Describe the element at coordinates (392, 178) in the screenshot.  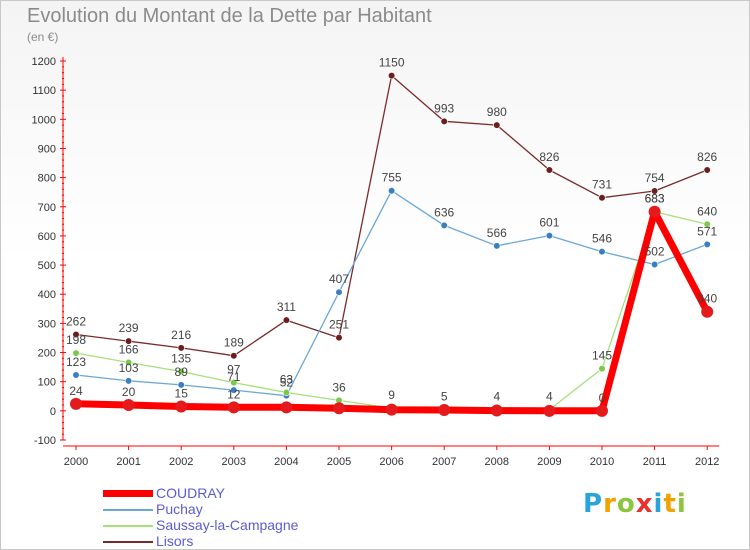
I see `data-label: 755` at that location.